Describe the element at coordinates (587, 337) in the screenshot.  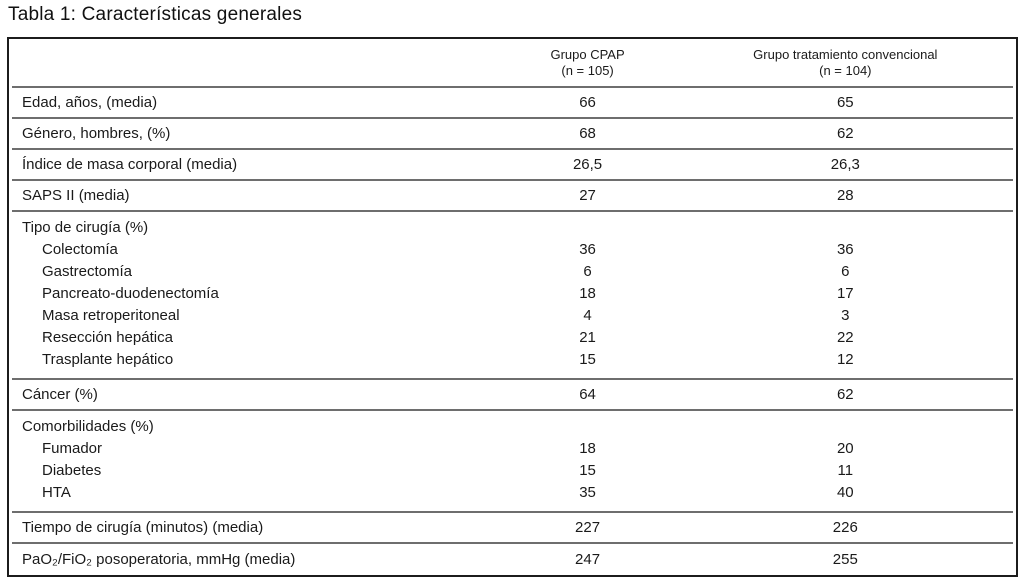
I see `cpap-value: 21` at that location.